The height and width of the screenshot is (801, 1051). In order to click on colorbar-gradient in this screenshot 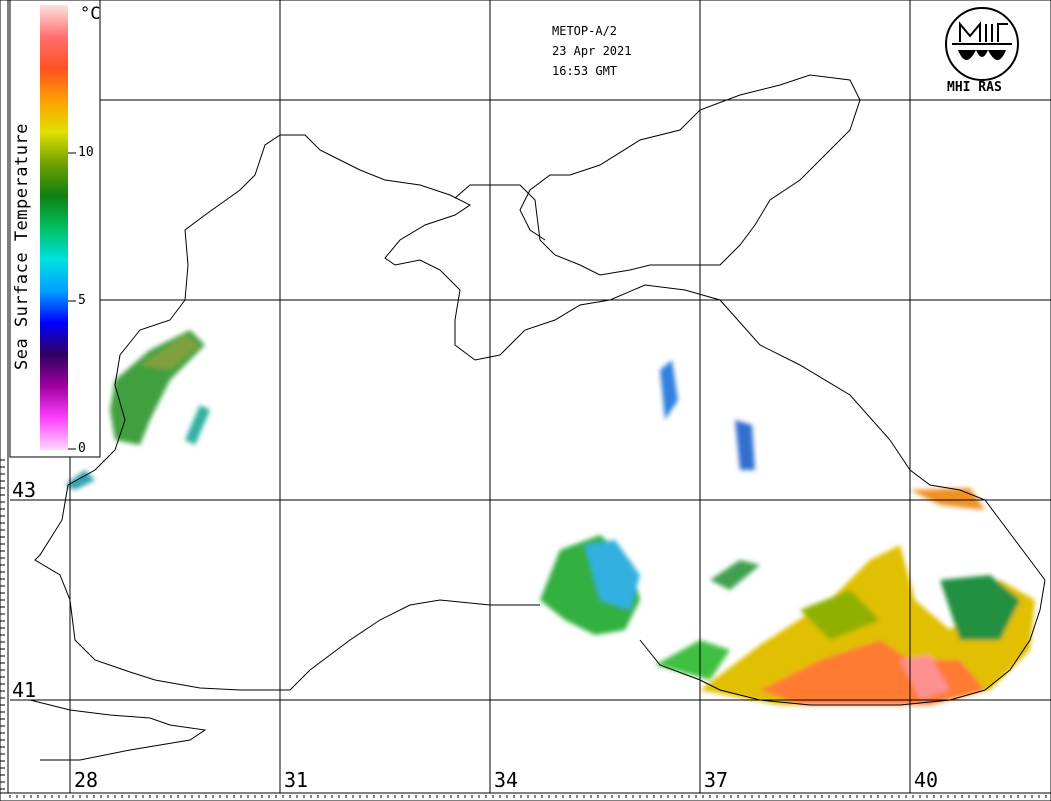, I will do `click(54, 227)`.